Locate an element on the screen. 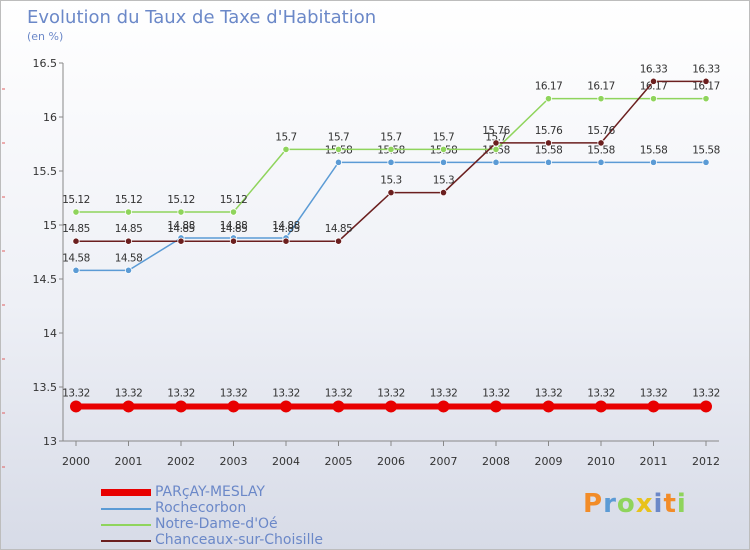 This screenshot has width=750, height=550. x-tick-label: 2011 is located at coordinates (654, 461).